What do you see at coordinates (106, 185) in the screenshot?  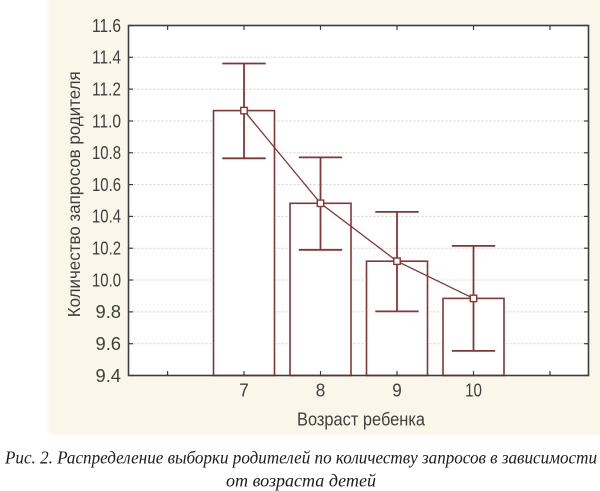 I see `svg-text: 10.6` at bounding box center [106, 185].